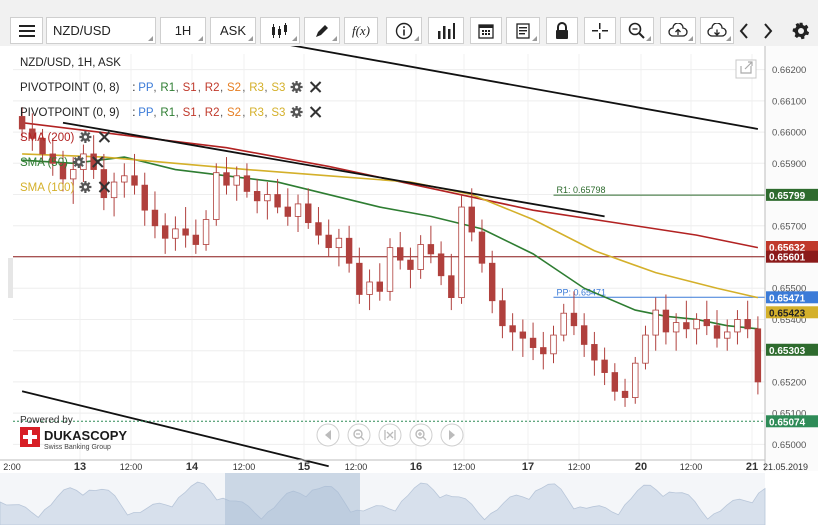 Image resolution: width=818 pixels, height=525 pixels. I want to click on price-tag-box, so click(792, 194).